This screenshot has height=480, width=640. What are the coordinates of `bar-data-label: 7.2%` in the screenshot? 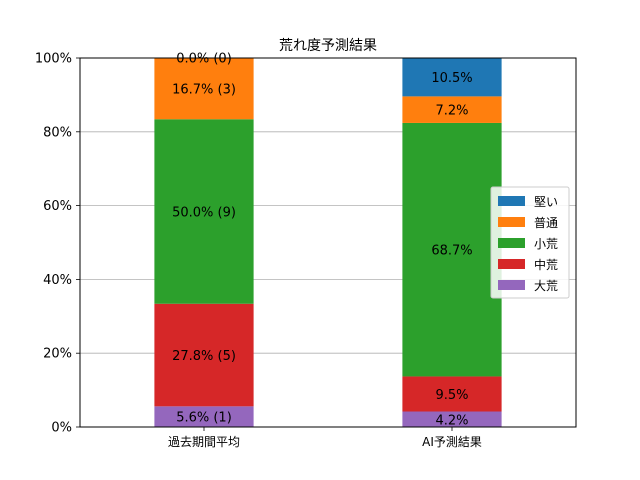 It's located at (451, 111).